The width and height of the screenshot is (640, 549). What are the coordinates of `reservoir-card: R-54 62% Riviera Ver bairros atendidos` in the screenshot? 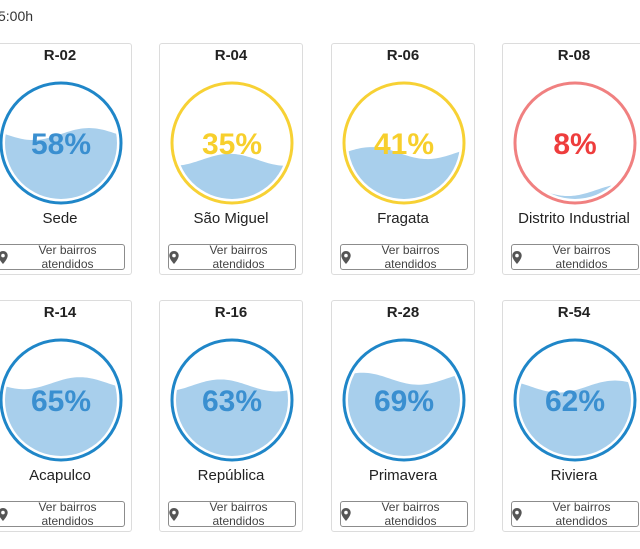 It's located at (571, 416).